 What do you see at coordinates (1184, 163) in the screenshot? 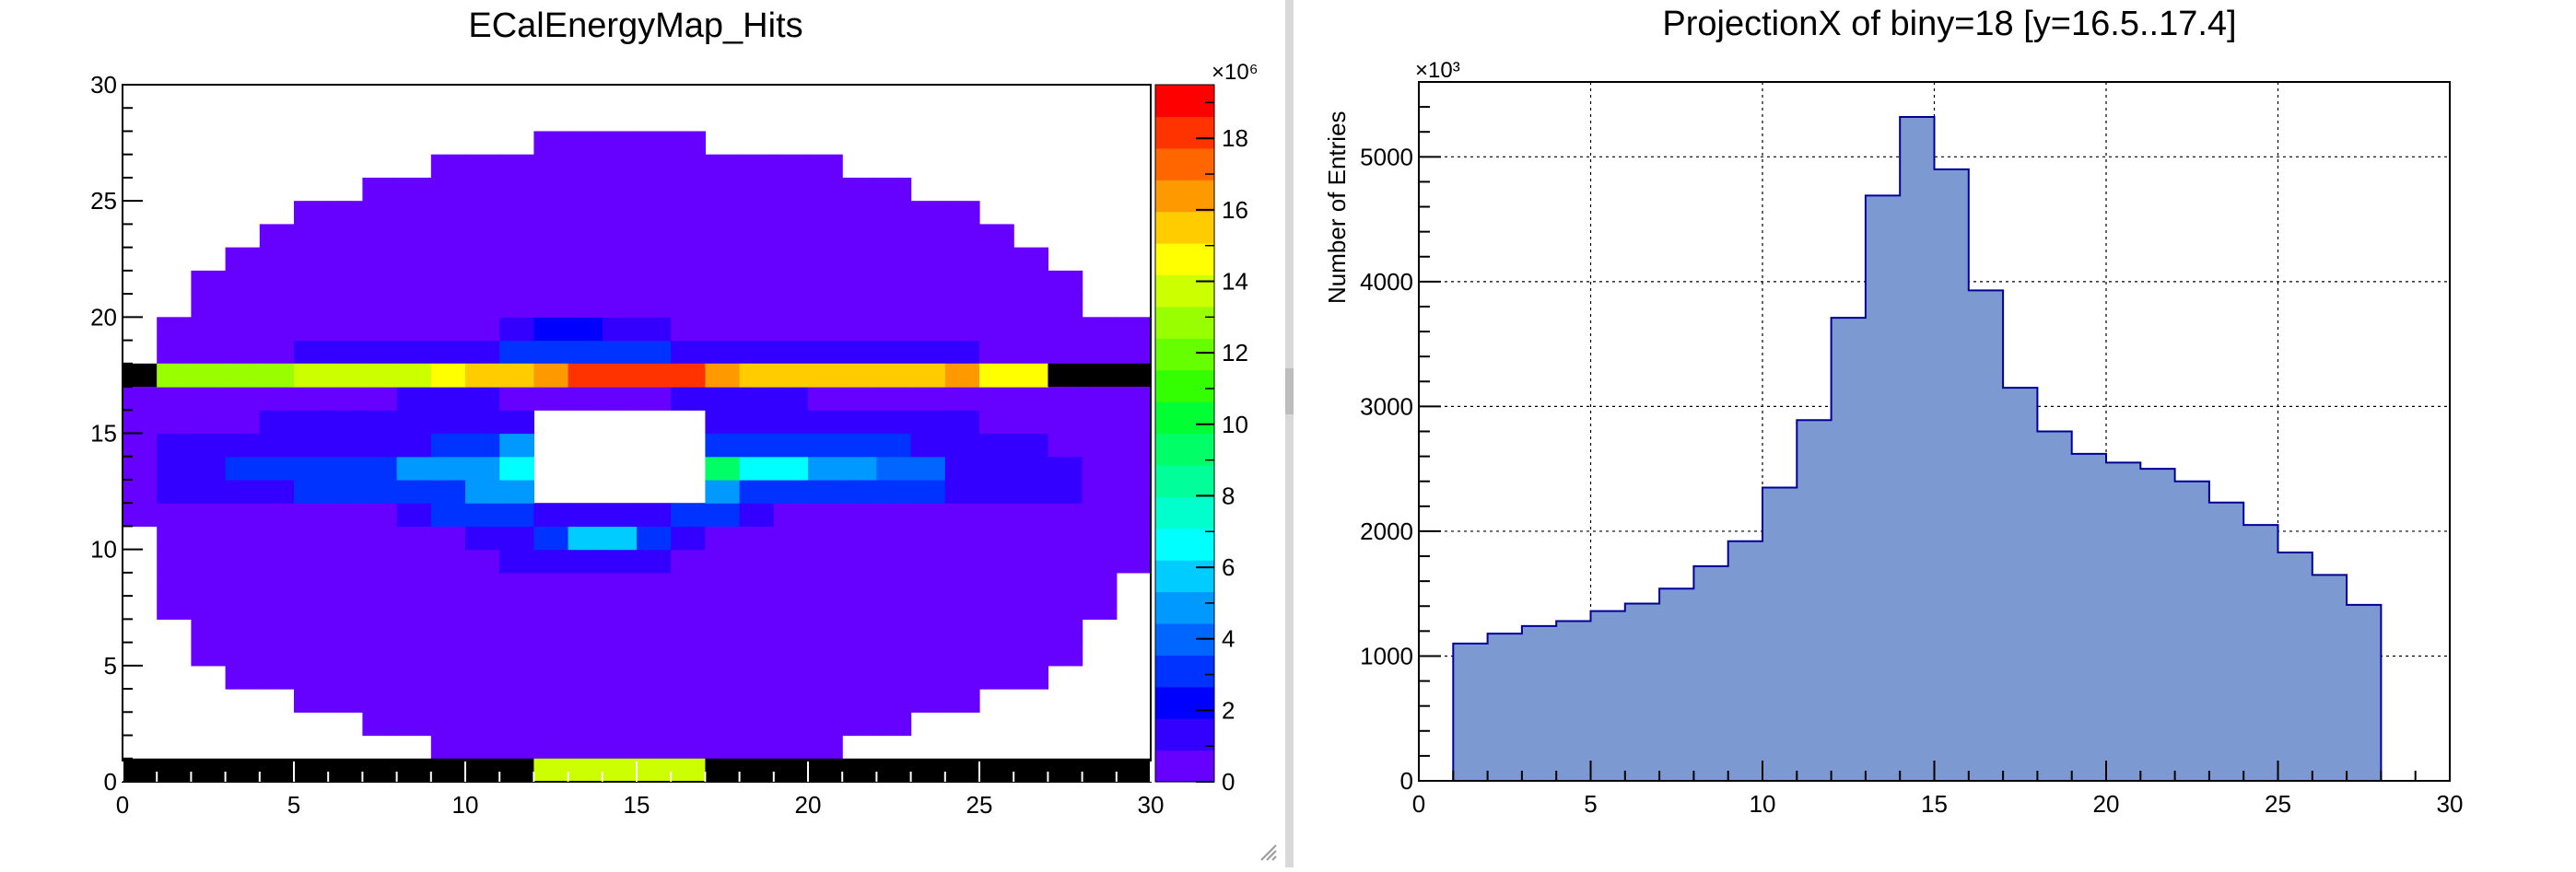
I see `palette-swatch` at bounding box center [1184, 163].